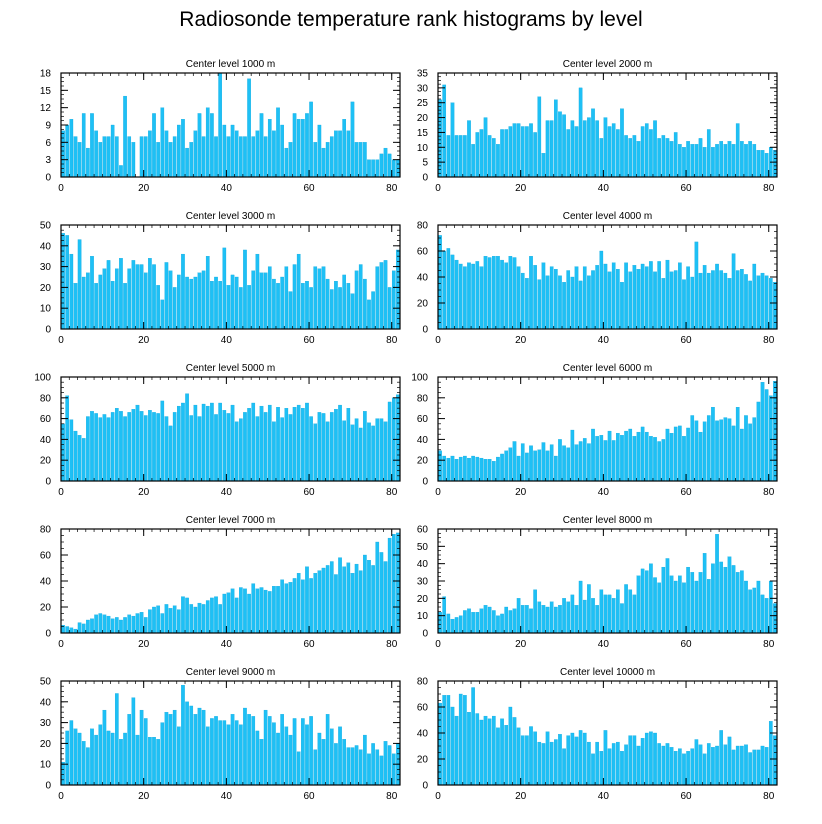 The height and width of the screenshot is (824, 822). I want to click on y-tick-label: 10, so click(46, 765).